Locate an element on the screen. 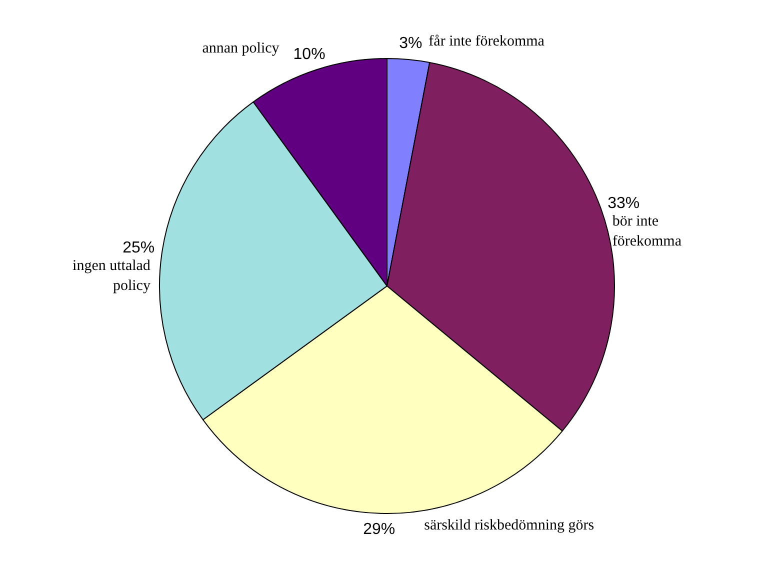  slice-label: annan policy is located at coordinates (241, 48).